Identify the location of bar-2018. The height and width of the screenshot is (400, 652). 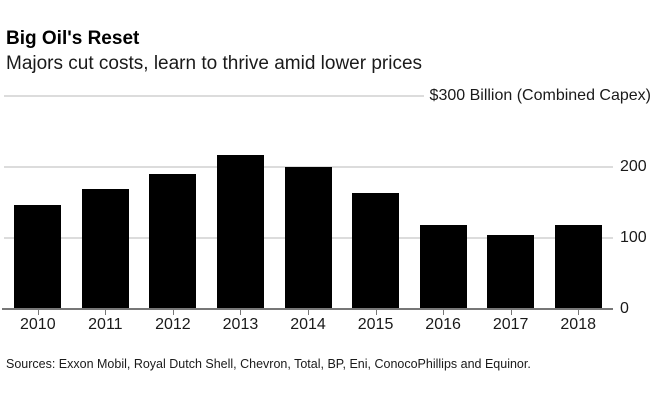
(578, 267).